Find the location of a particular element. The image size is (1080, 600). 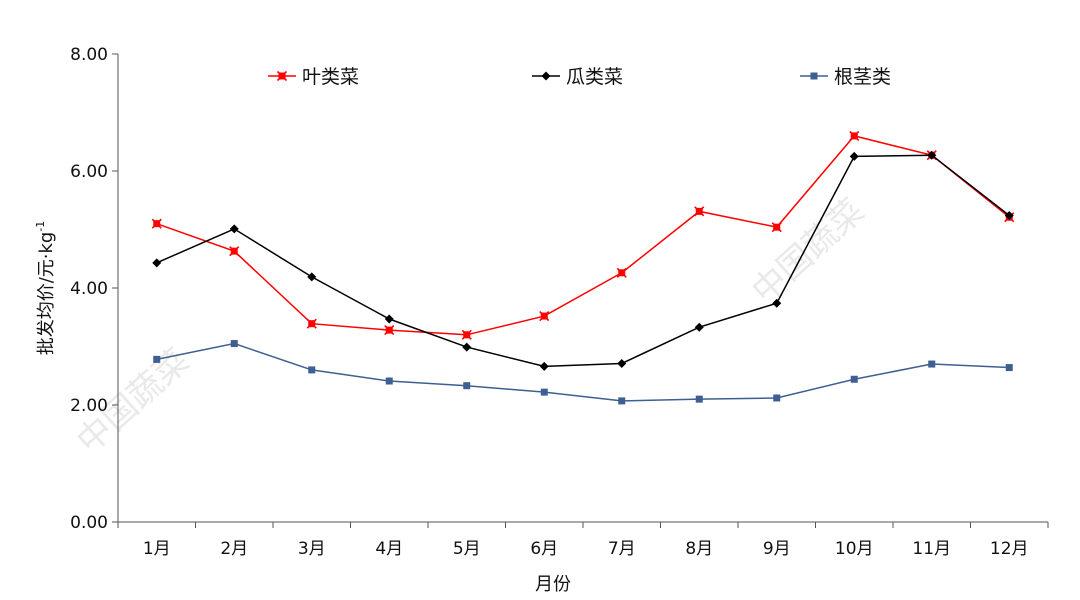

x-axis-title: 月份 is located at coordinates (553, 584).